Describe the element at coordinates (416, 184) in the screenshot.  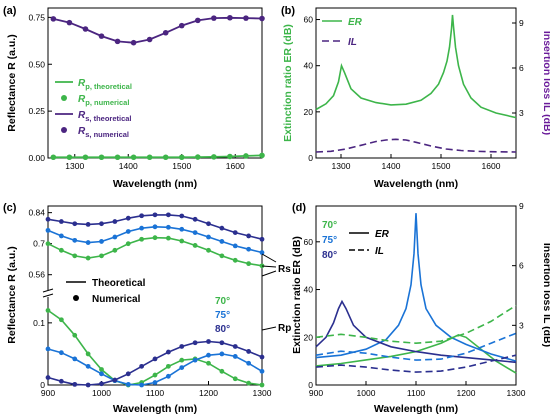
I see `panel-b-xlabel: Wavelength (nm)` at that location.